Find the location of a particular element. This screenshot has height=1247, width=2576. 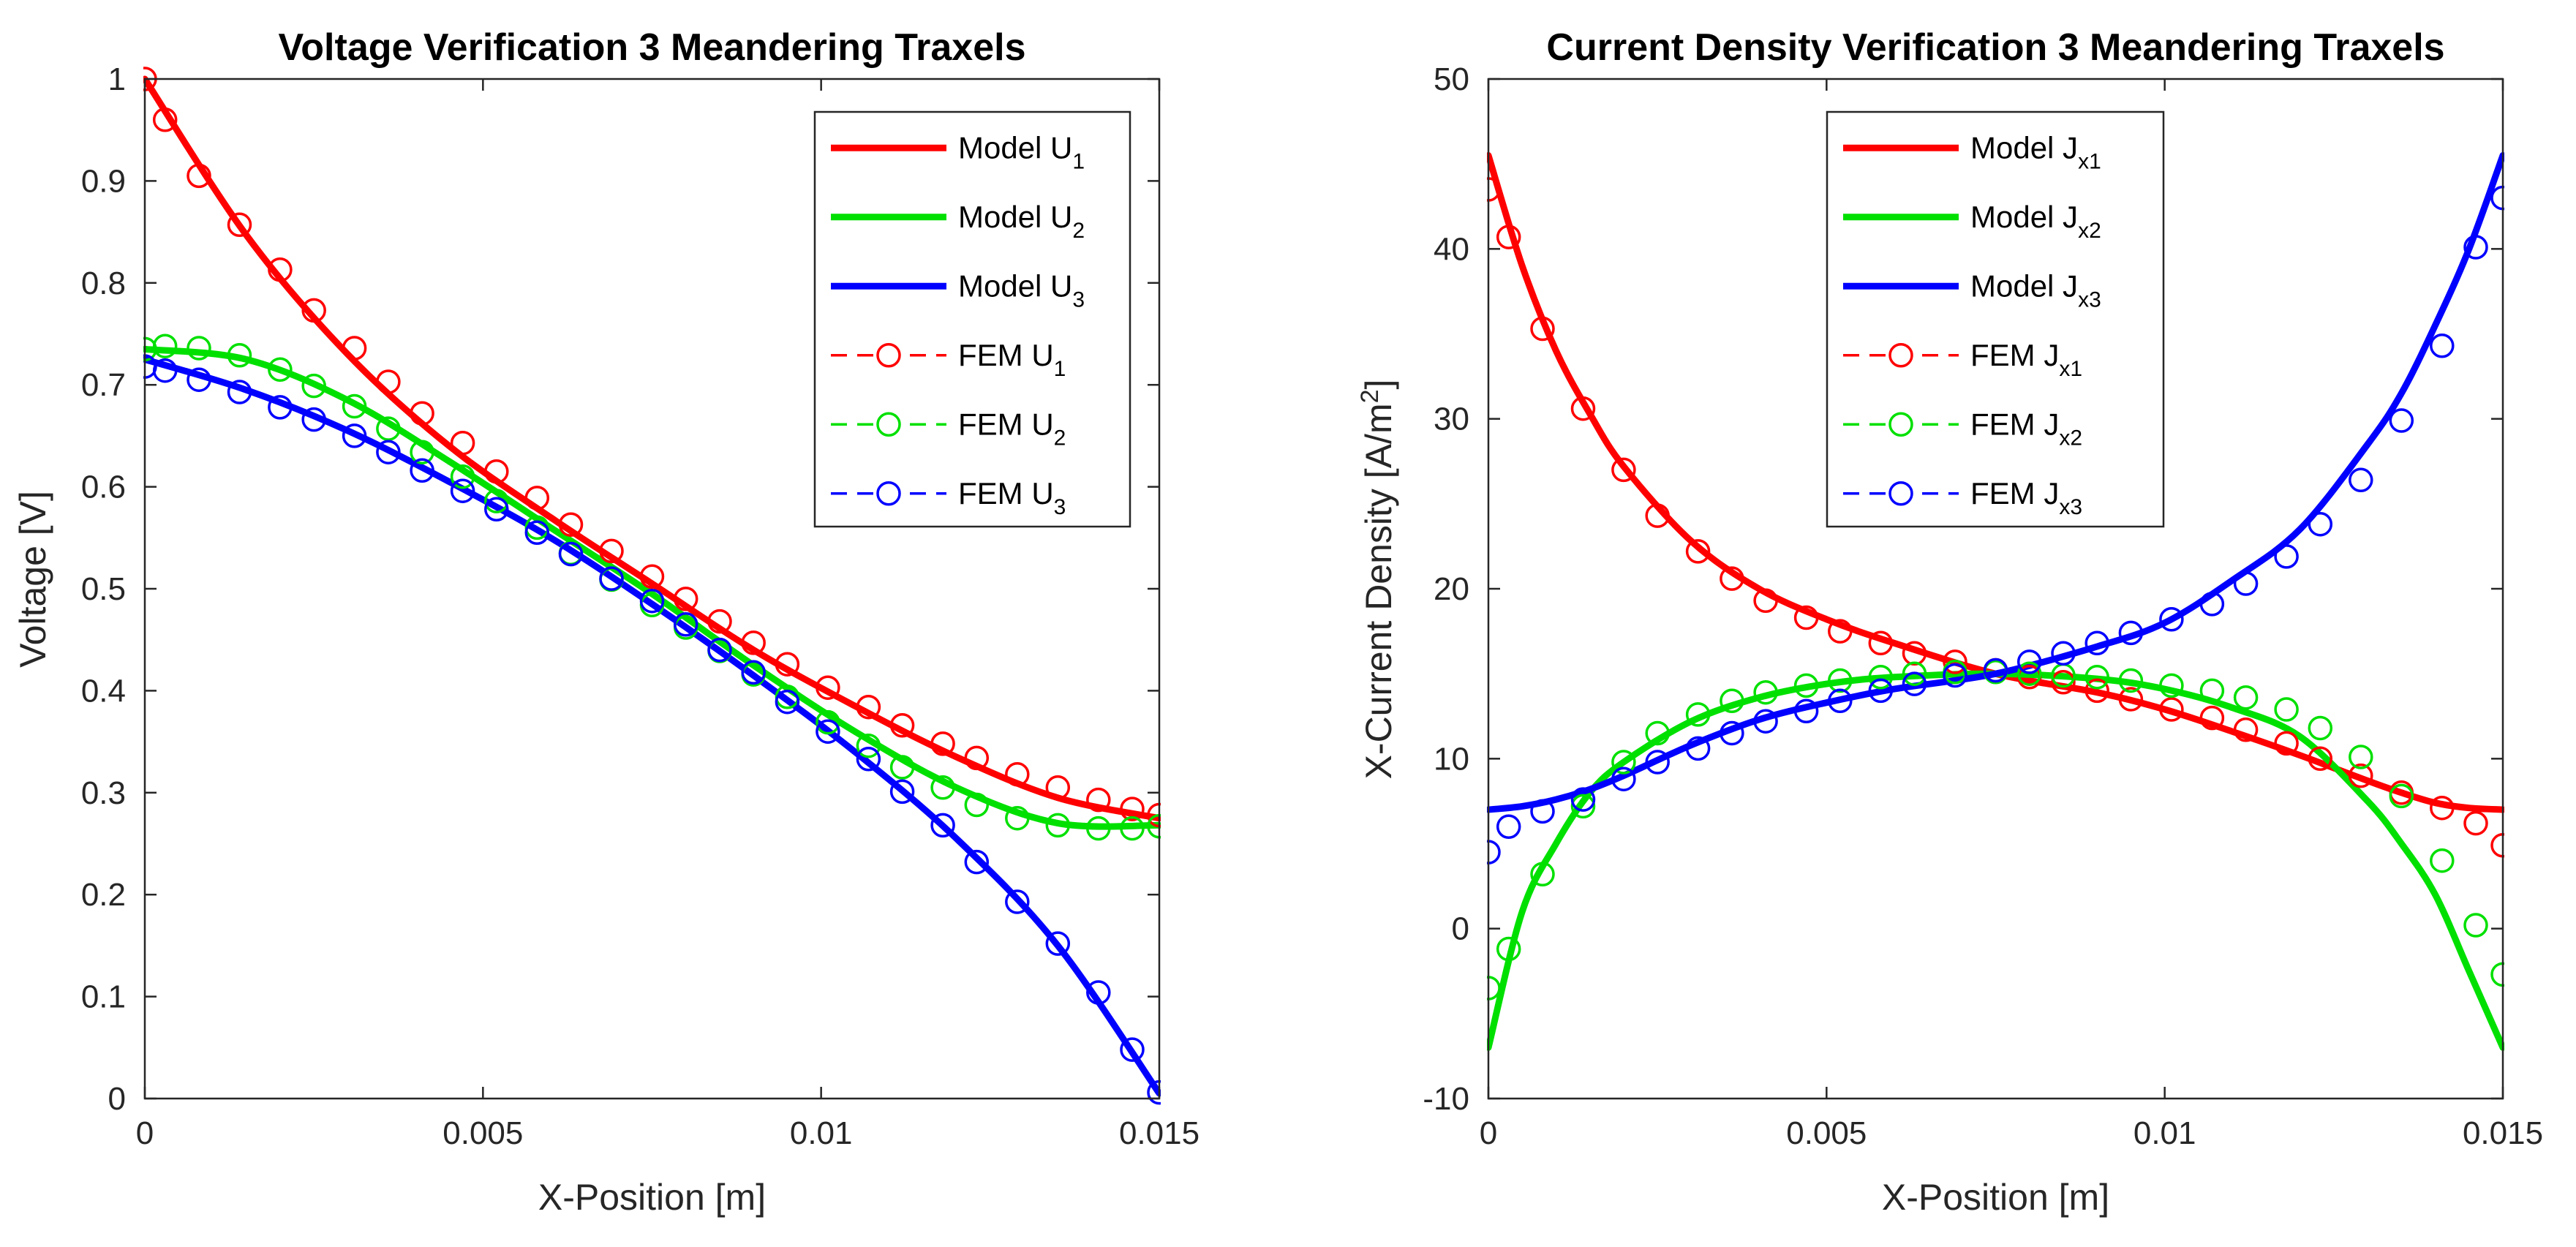

y-tick-label: 0.1 is located at coordinates (103, 997).